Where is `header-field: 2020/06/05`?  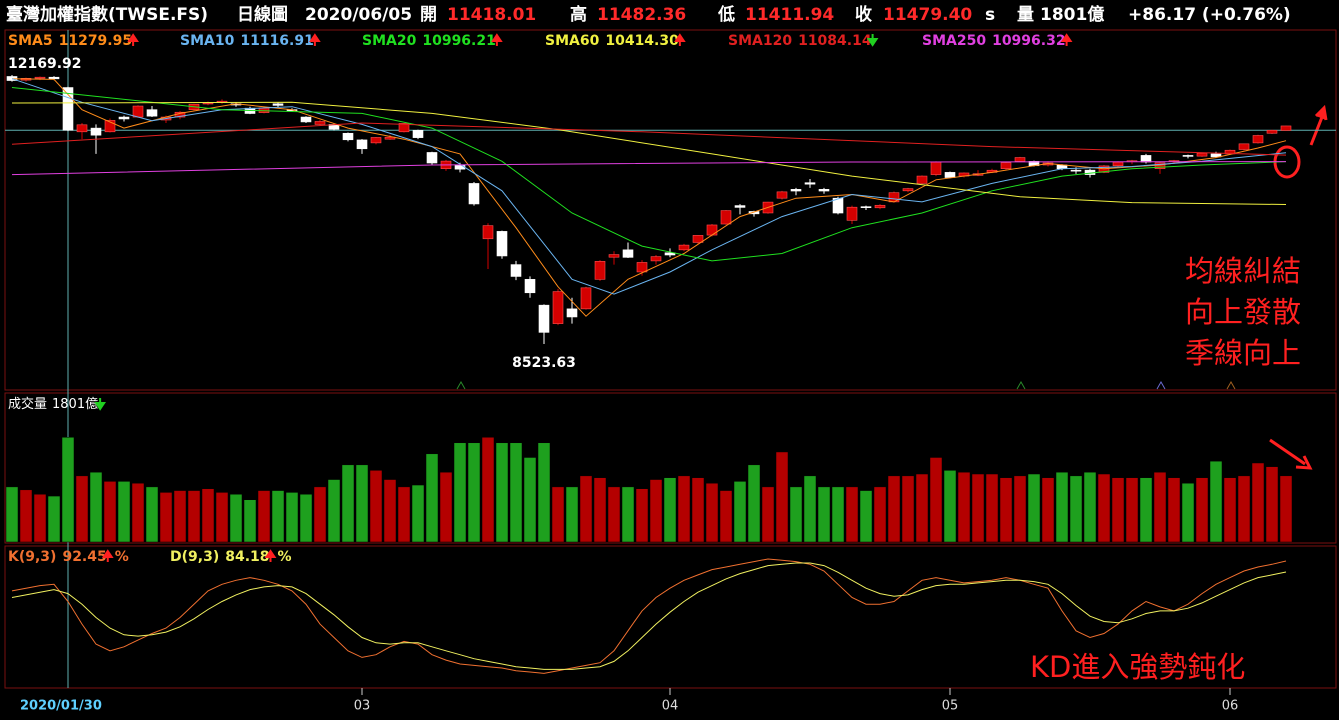
header-field: 2020/06/05 is located at coordinates (358, 15).